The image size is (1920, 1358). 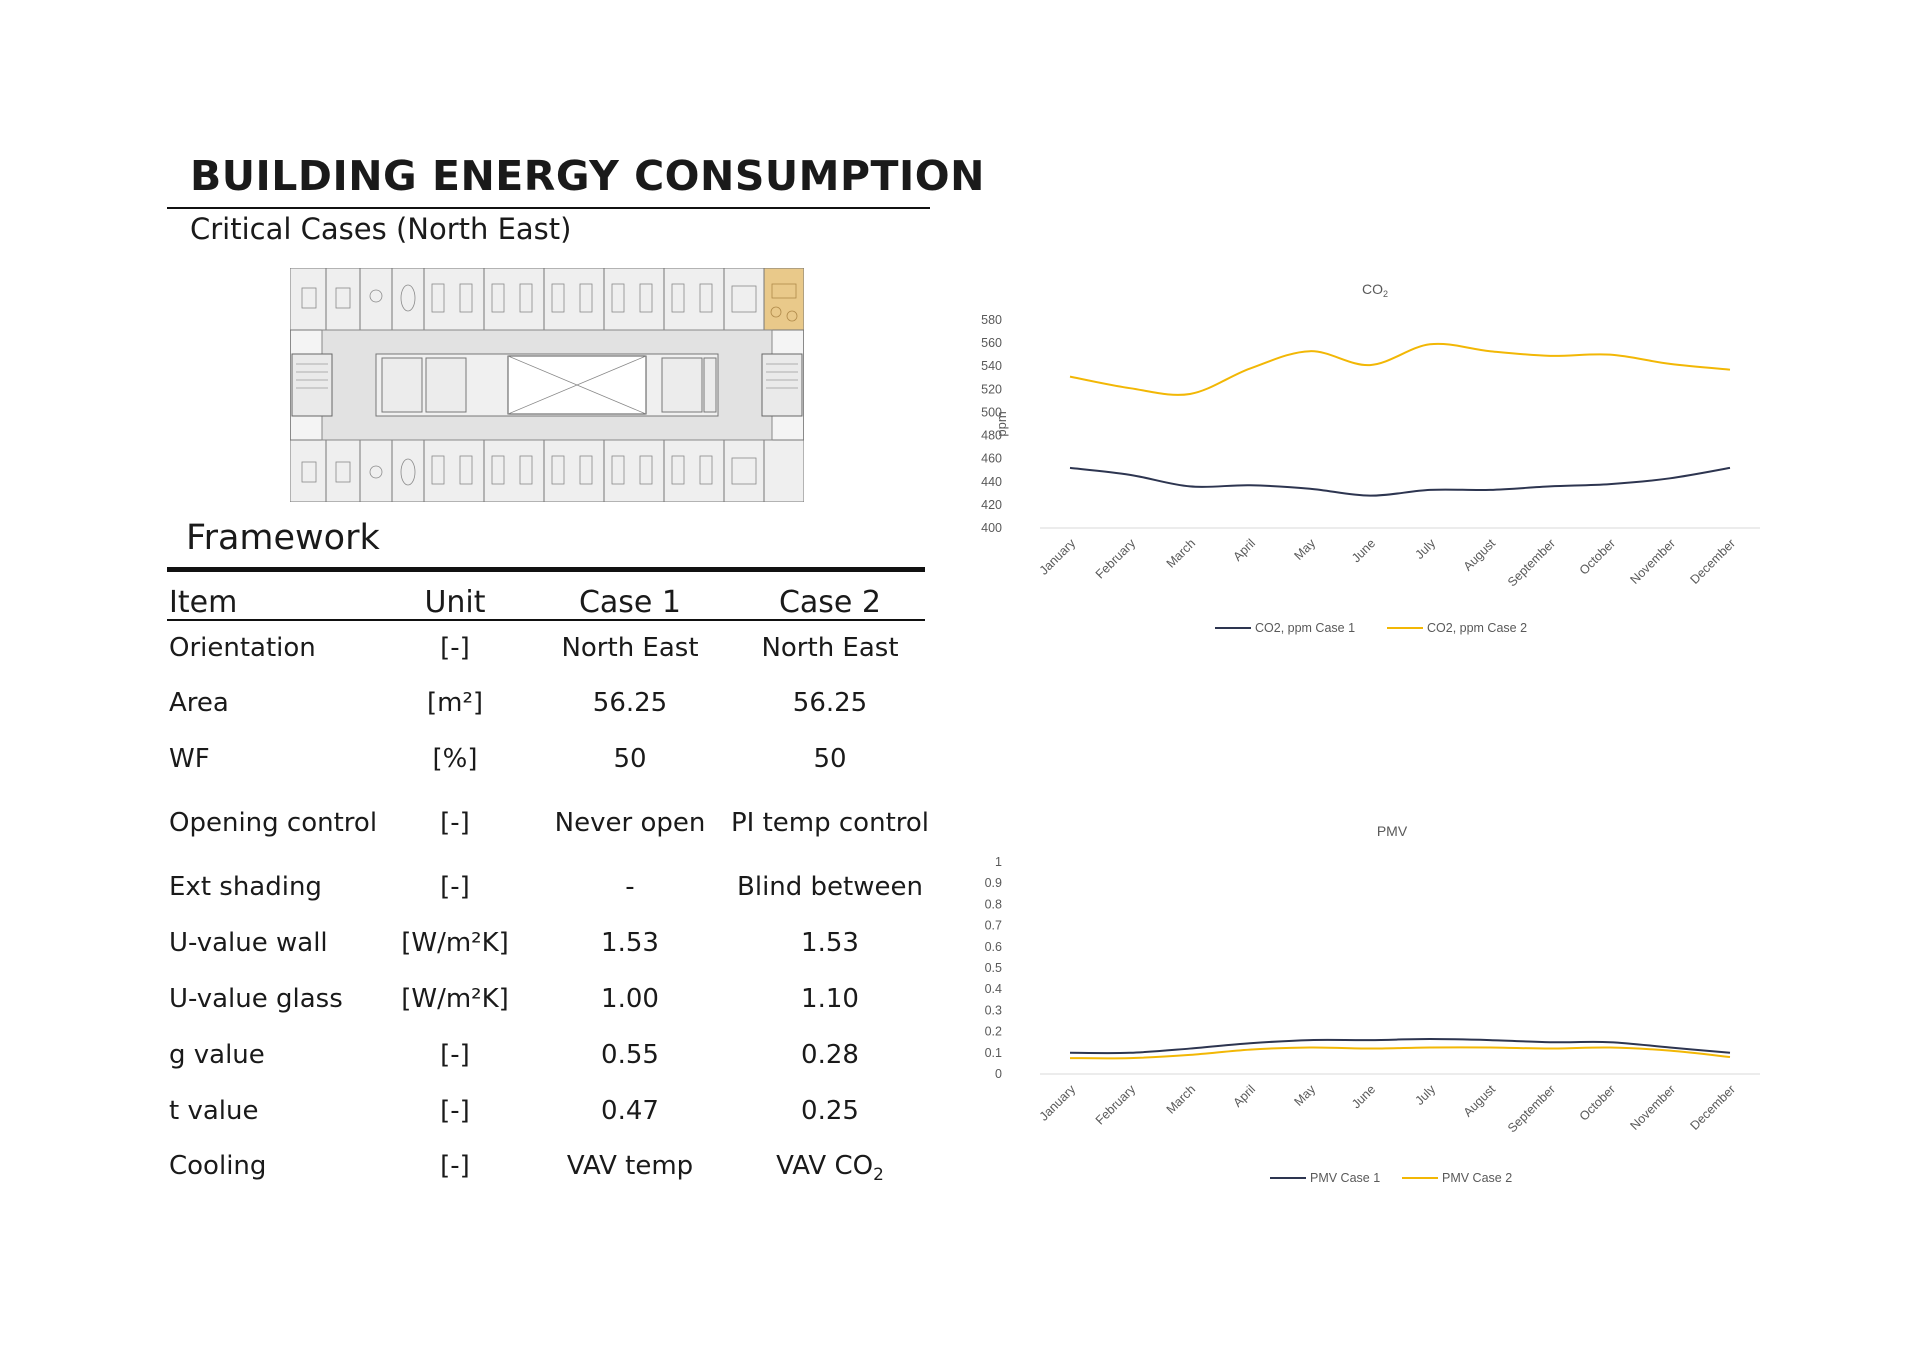 I want to click on cell-item: WF, so click(x=189, y=759).